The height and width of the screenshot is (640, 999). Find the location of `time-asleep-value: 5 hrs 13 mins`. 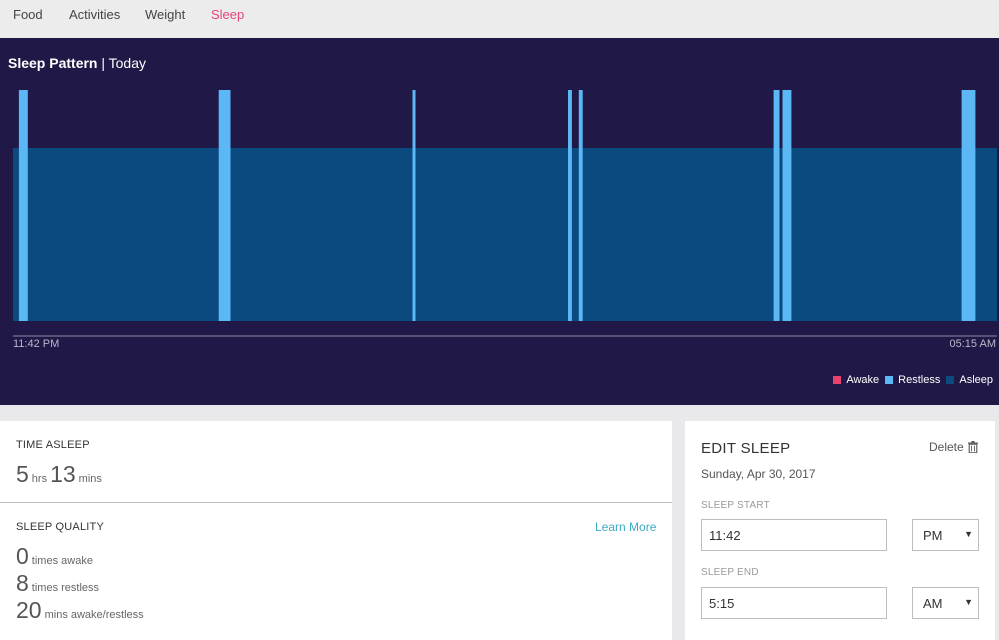

time-asleep-value: 5 hrs 13 mins is located at coordinates (60, 474).